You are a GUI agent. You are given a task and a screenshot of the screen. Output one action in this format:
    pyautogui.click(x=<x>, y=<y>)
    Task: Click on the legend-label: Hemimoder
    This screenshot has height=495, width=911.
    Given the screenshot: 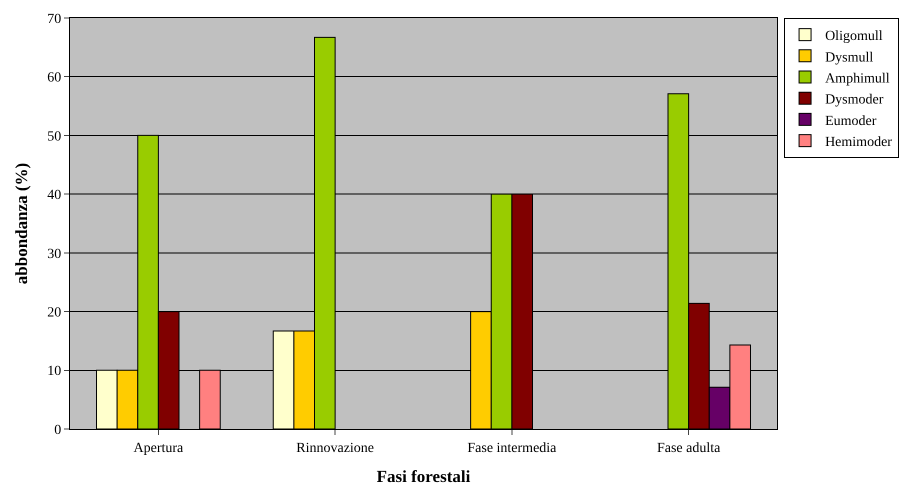 What is the action you would take?
    pyautogui.click(x=858, y=142)
    